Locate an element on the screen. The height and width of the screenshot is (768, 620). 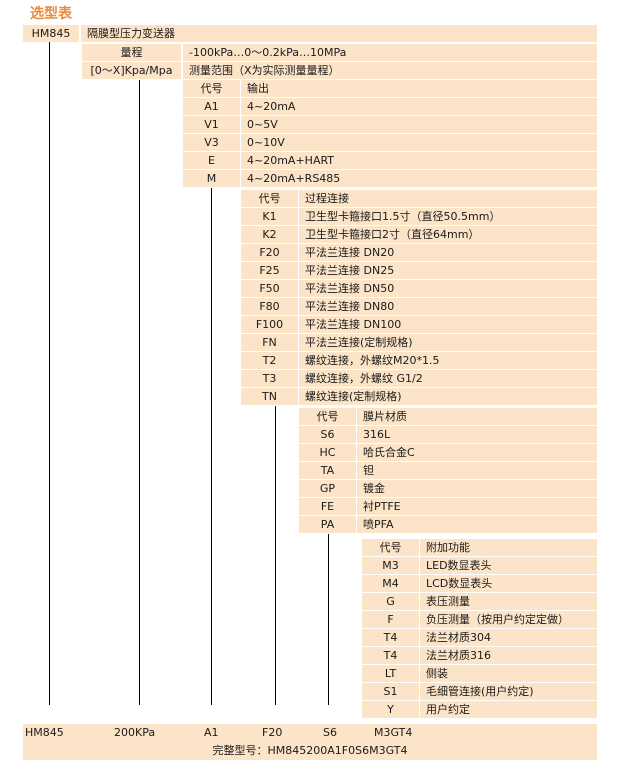
range-value: -100kPa…0～0.2kPa…10MPa is located at coordinates (390, 52).